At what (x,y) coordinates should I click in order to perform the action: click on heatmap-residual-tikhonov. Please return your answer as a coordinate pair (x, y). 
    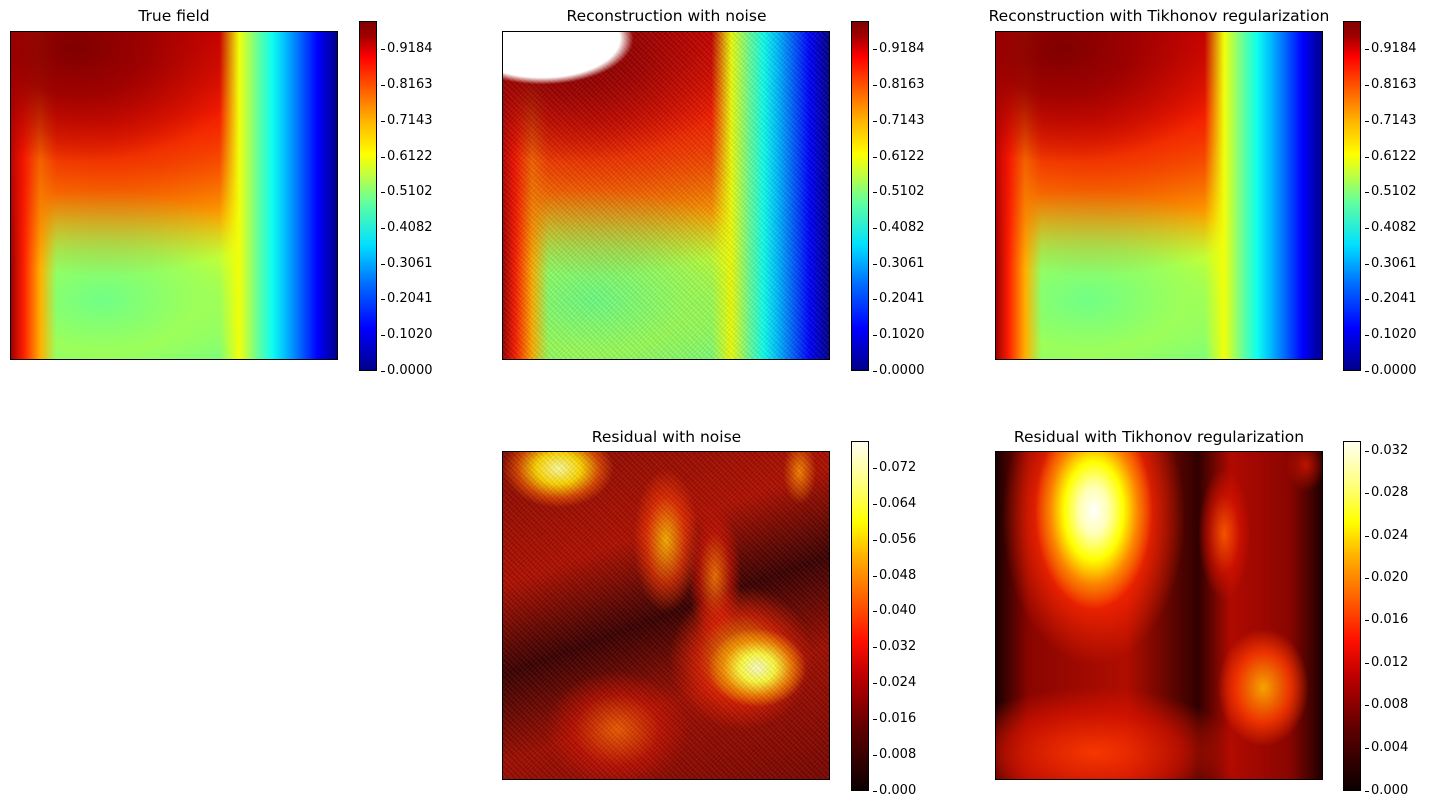
    Looking at the image, I should click on (1159, 615).